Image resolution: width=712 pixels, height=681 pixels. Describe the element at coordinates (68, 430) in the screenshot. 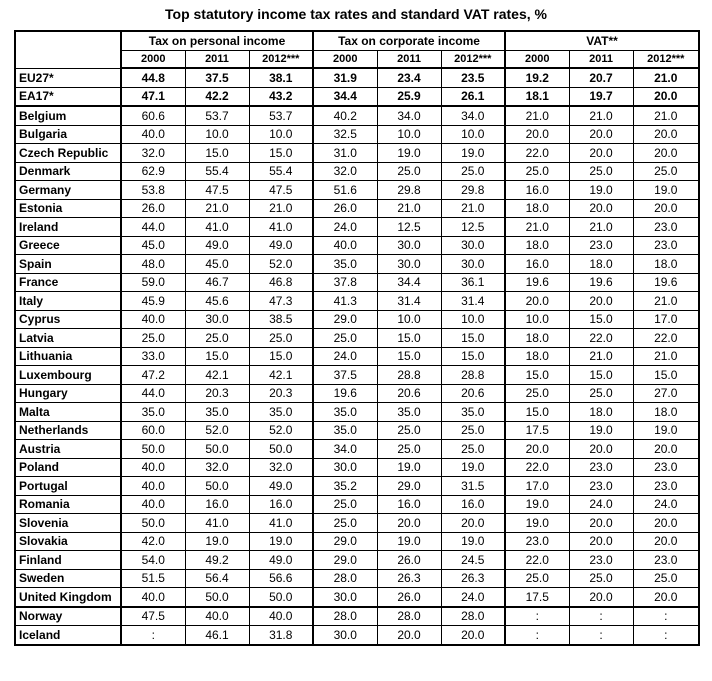

I see `country-cell: Netherlands` at that location.